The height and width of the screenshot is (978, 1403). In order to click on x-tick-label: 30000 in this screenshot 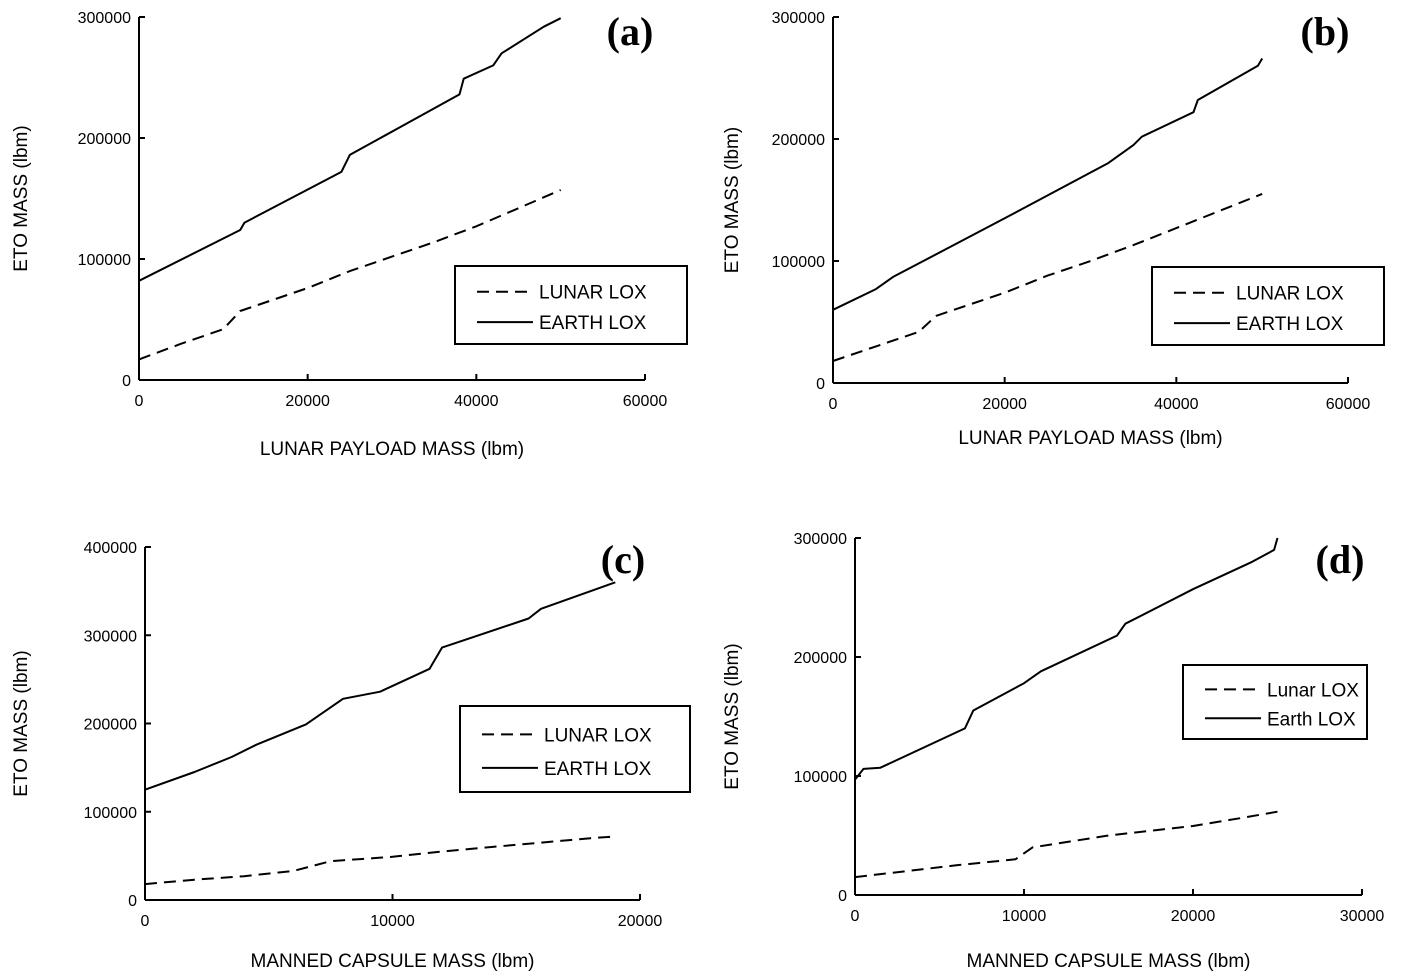, I will do `click(1362, 916)`.